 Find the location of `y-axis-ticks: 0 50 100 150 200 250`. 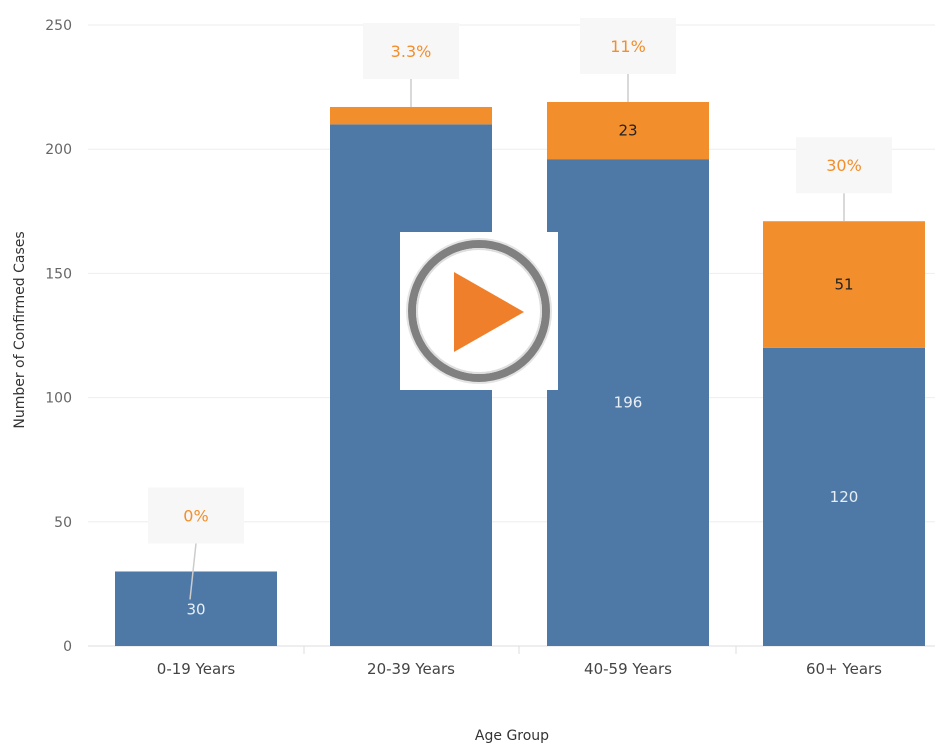

y-axis-ticks: 0 50 100 150 200 250 is located at coordinates (58, 336).